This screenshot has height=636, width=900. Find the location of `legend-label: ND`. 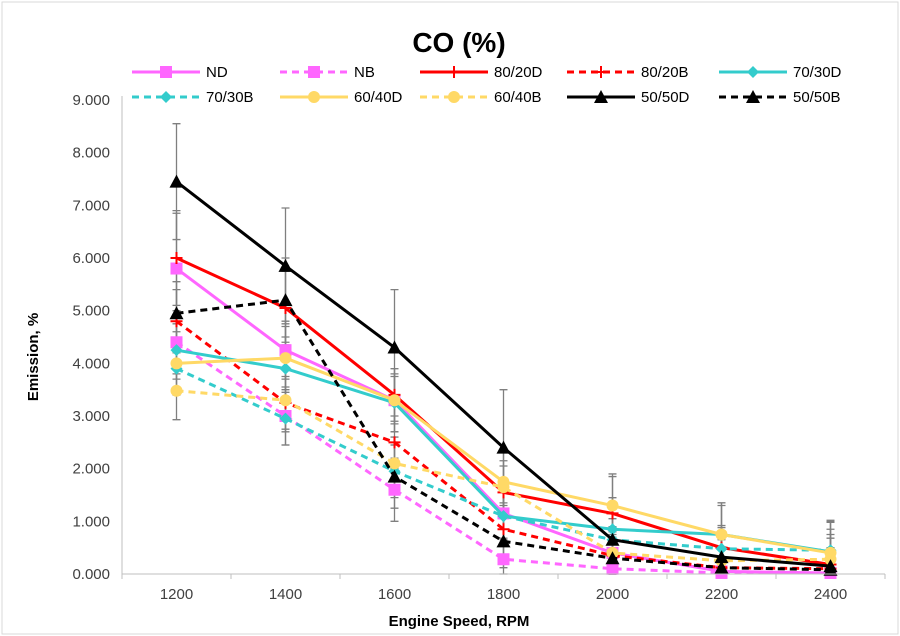

legend-label: ND is located at coordinates (217, 72).